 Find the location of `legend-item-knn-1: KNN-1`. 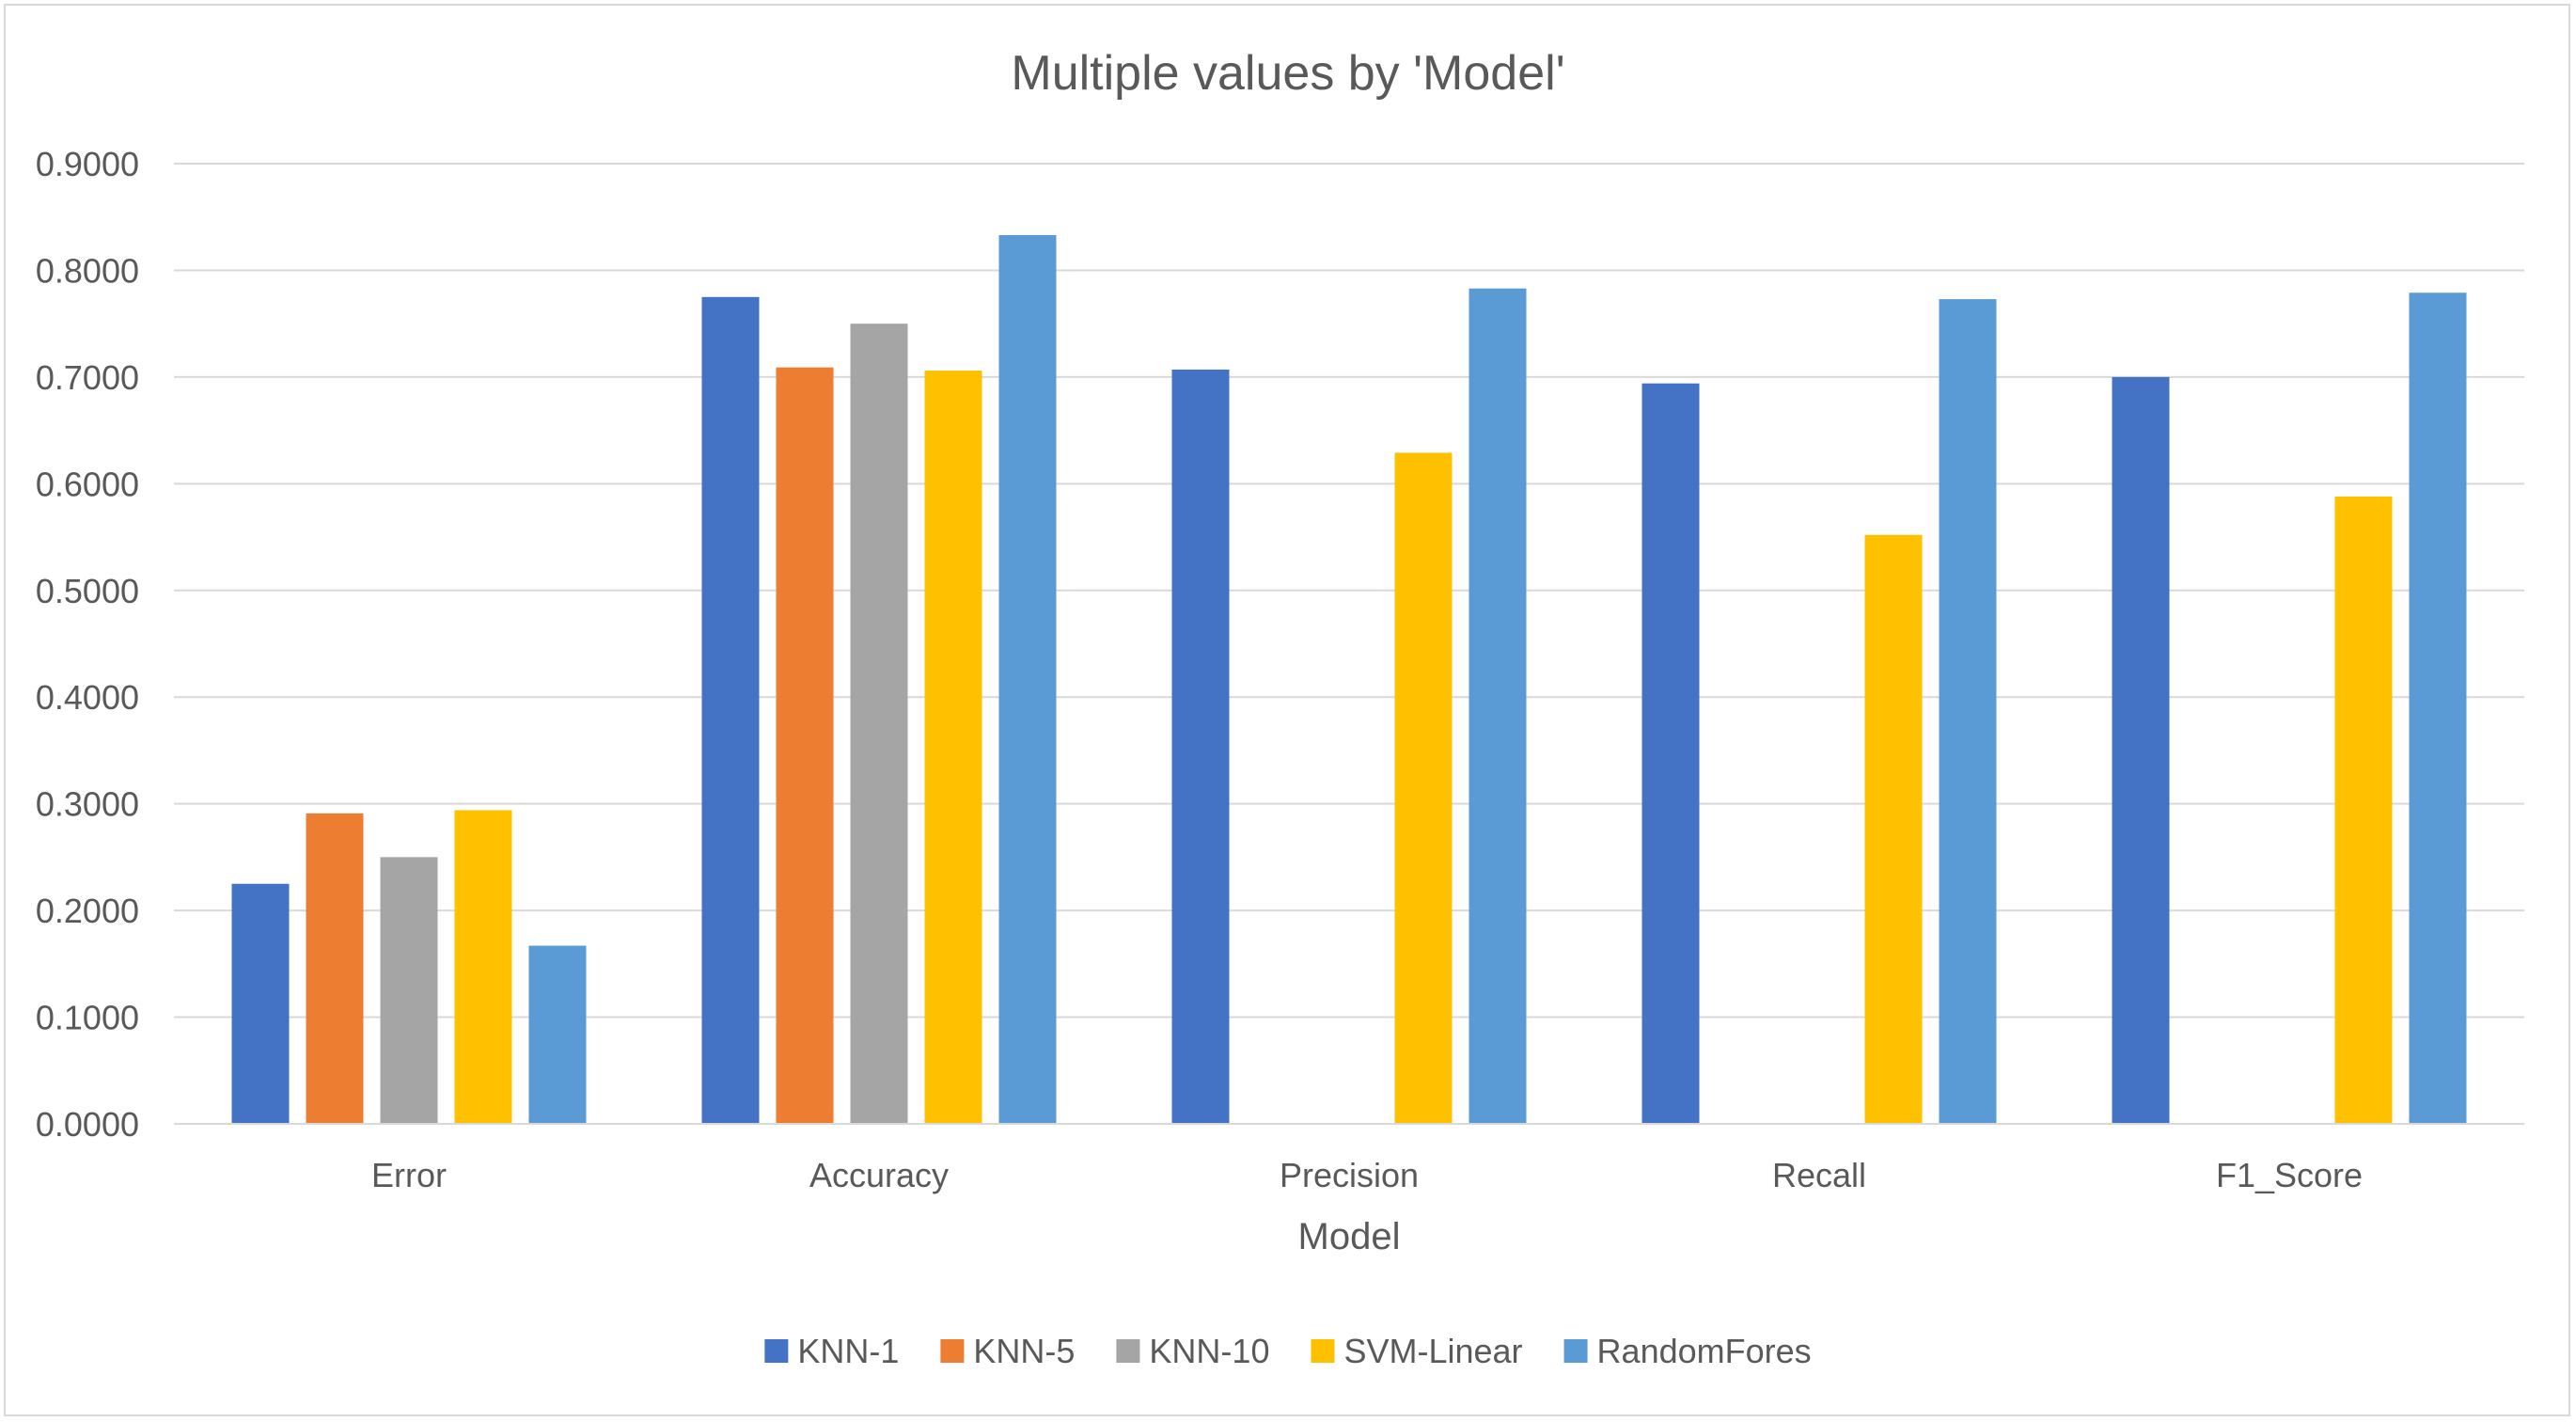

legend-item-knn-1: KNN-1 is located at coordinates (832, 1351).